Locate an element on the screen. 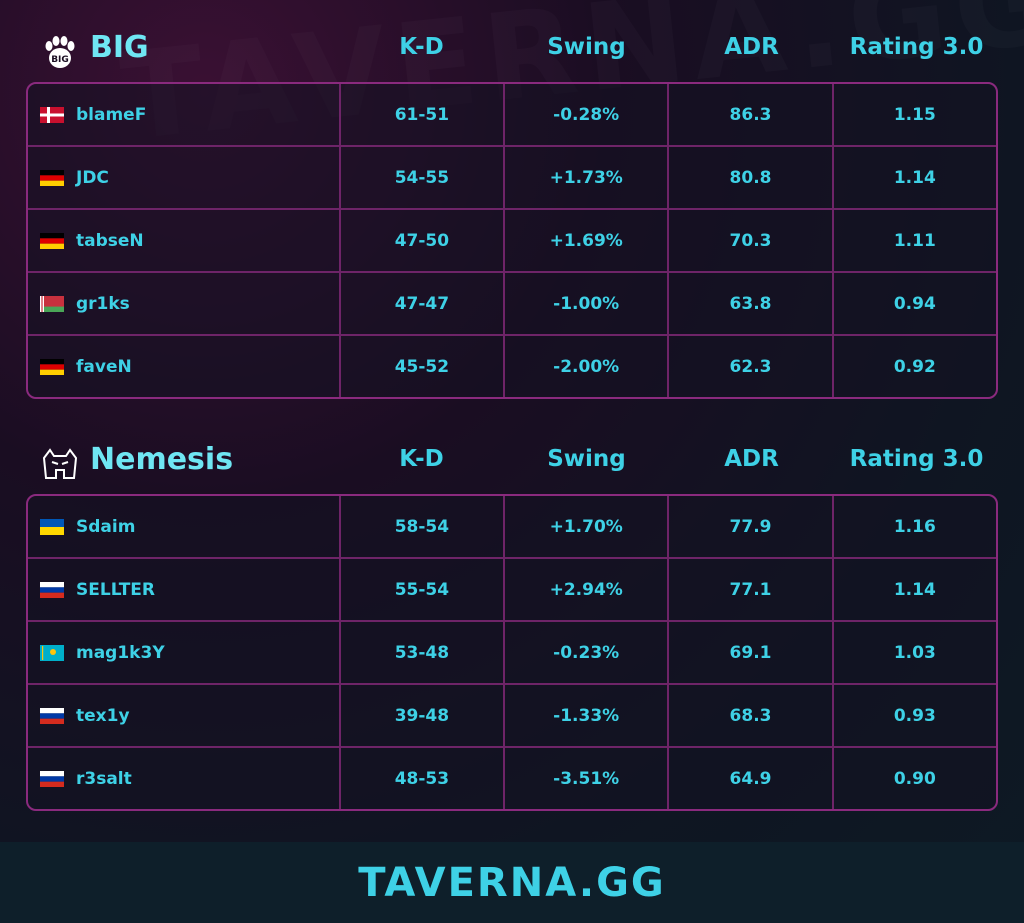  adr-cell: 77.9 is located at coordinates (749, 526).